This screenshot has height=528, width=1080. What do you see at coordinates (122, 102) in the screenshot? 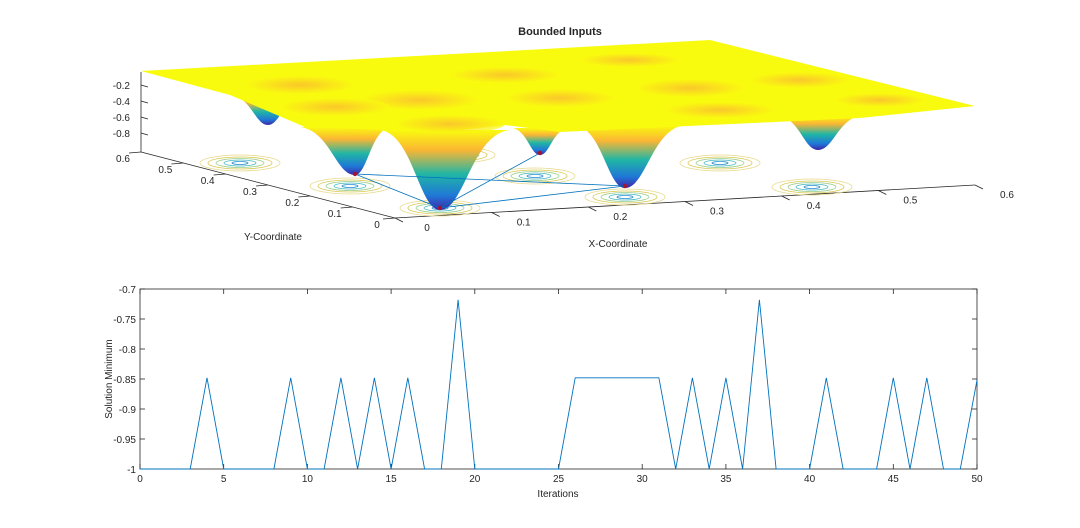
I see `z-tick-label: -0.4` at bounding box center [122, 102].